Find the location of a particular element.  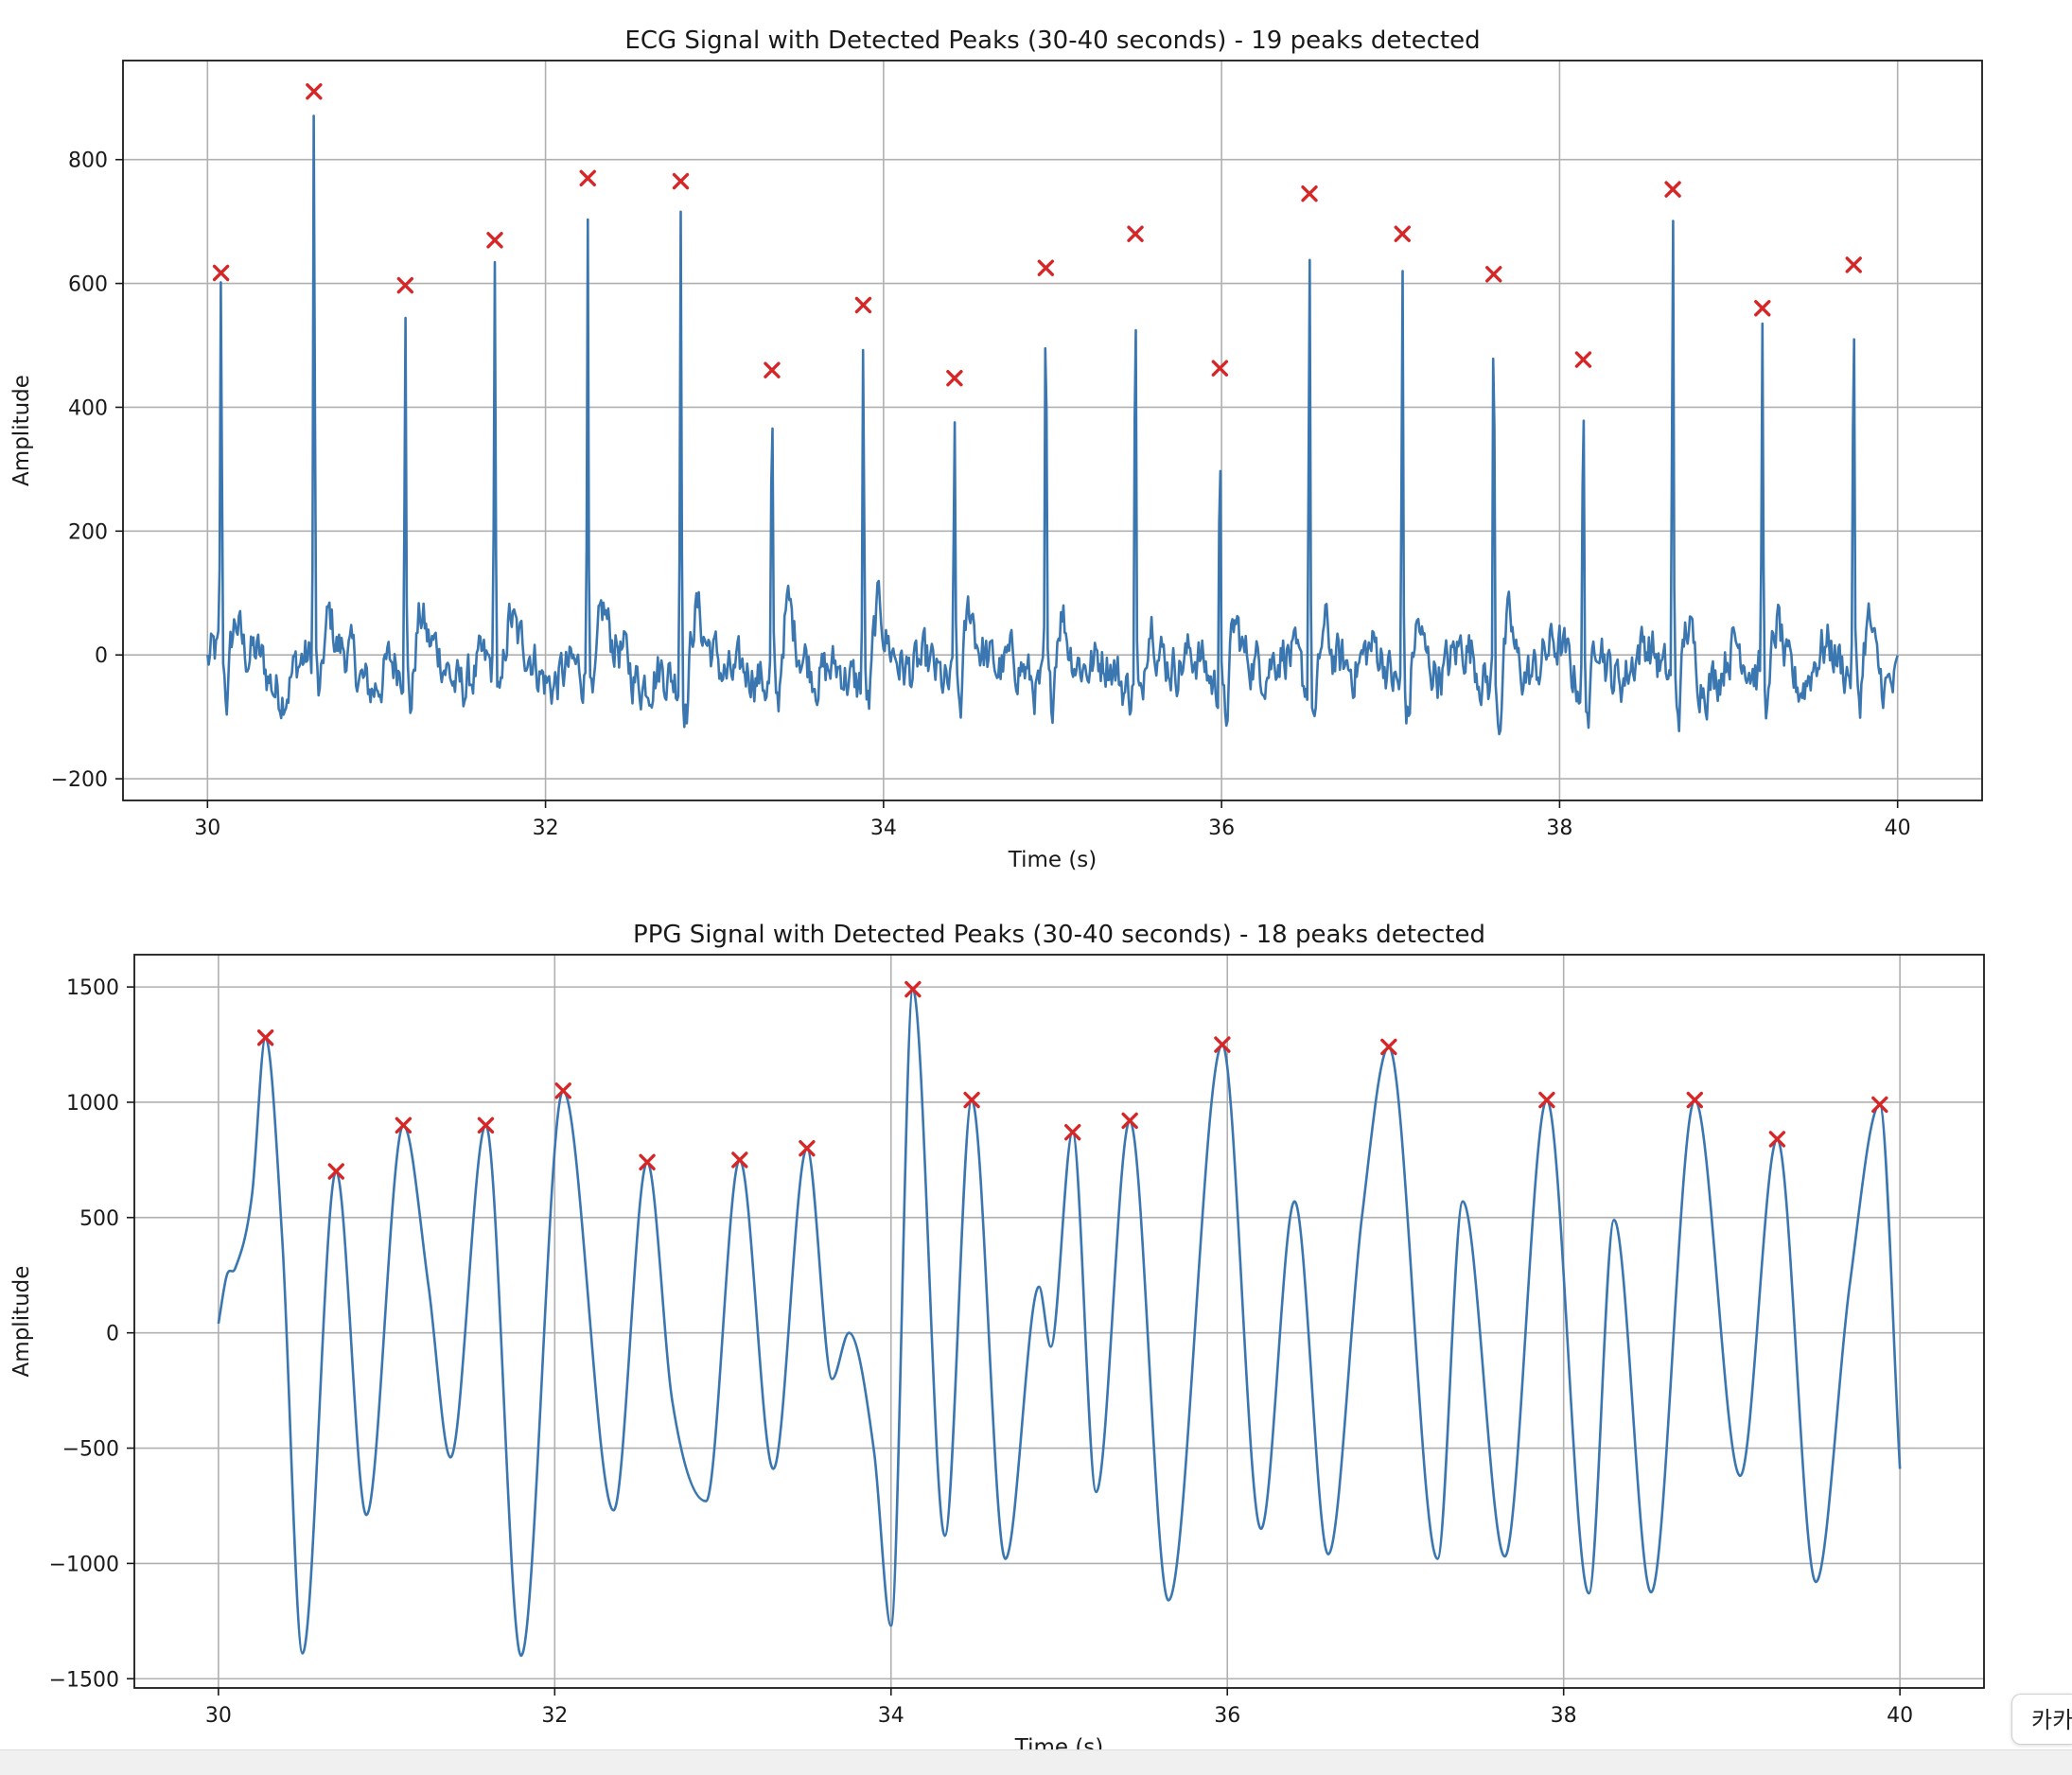

y-tick-label: −200 is located at coordinates (79, 780).